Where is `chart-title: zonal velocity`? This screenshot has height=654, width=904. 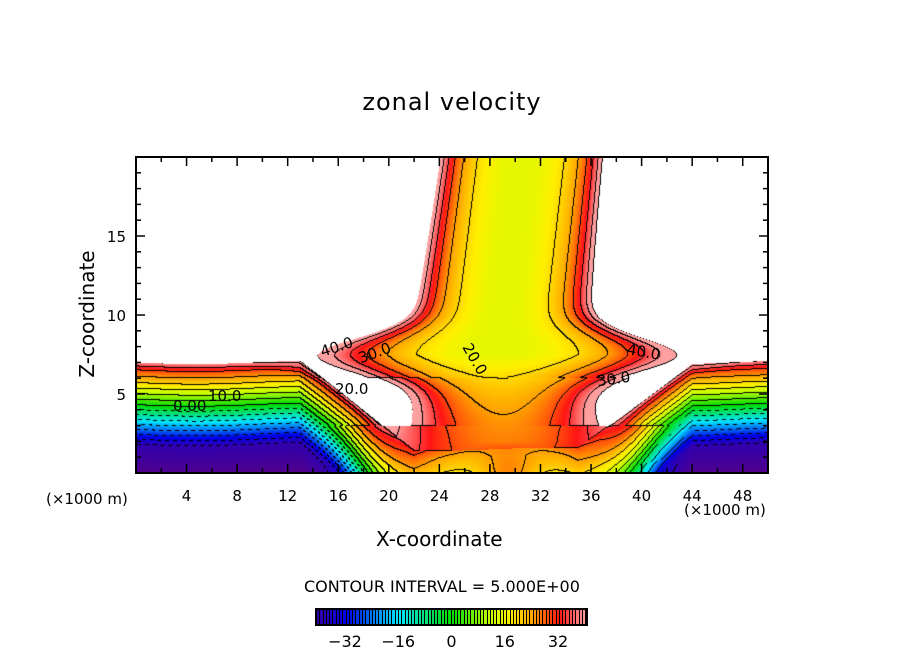
chart-title: zonal velocity is located at coordinates (452, 102).